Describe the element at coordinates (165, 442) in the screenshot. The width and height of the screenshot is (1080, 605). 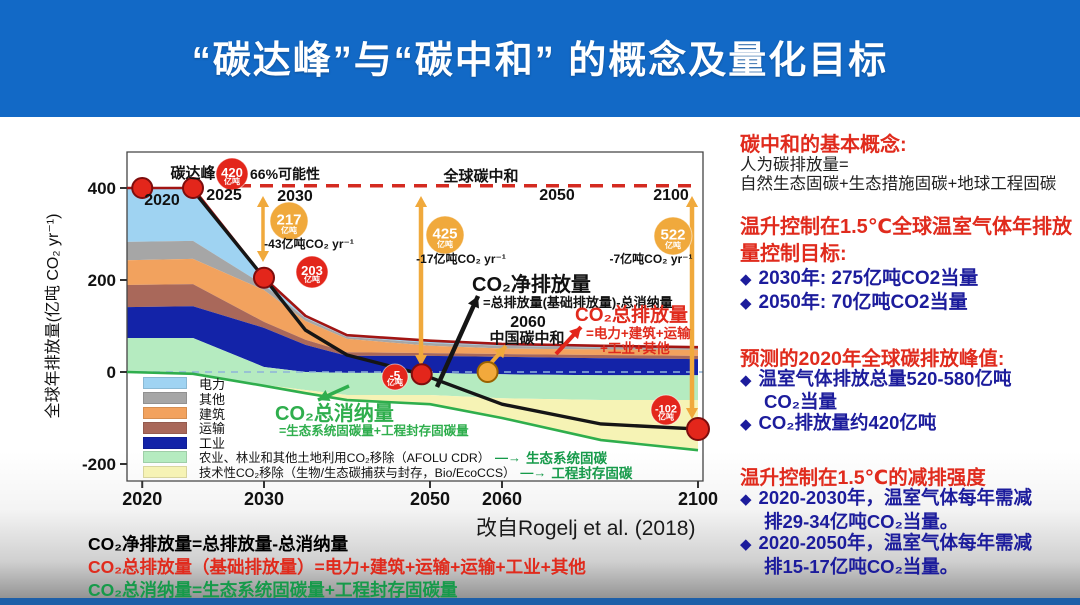
I see `legend-swatch-industry` at that location.